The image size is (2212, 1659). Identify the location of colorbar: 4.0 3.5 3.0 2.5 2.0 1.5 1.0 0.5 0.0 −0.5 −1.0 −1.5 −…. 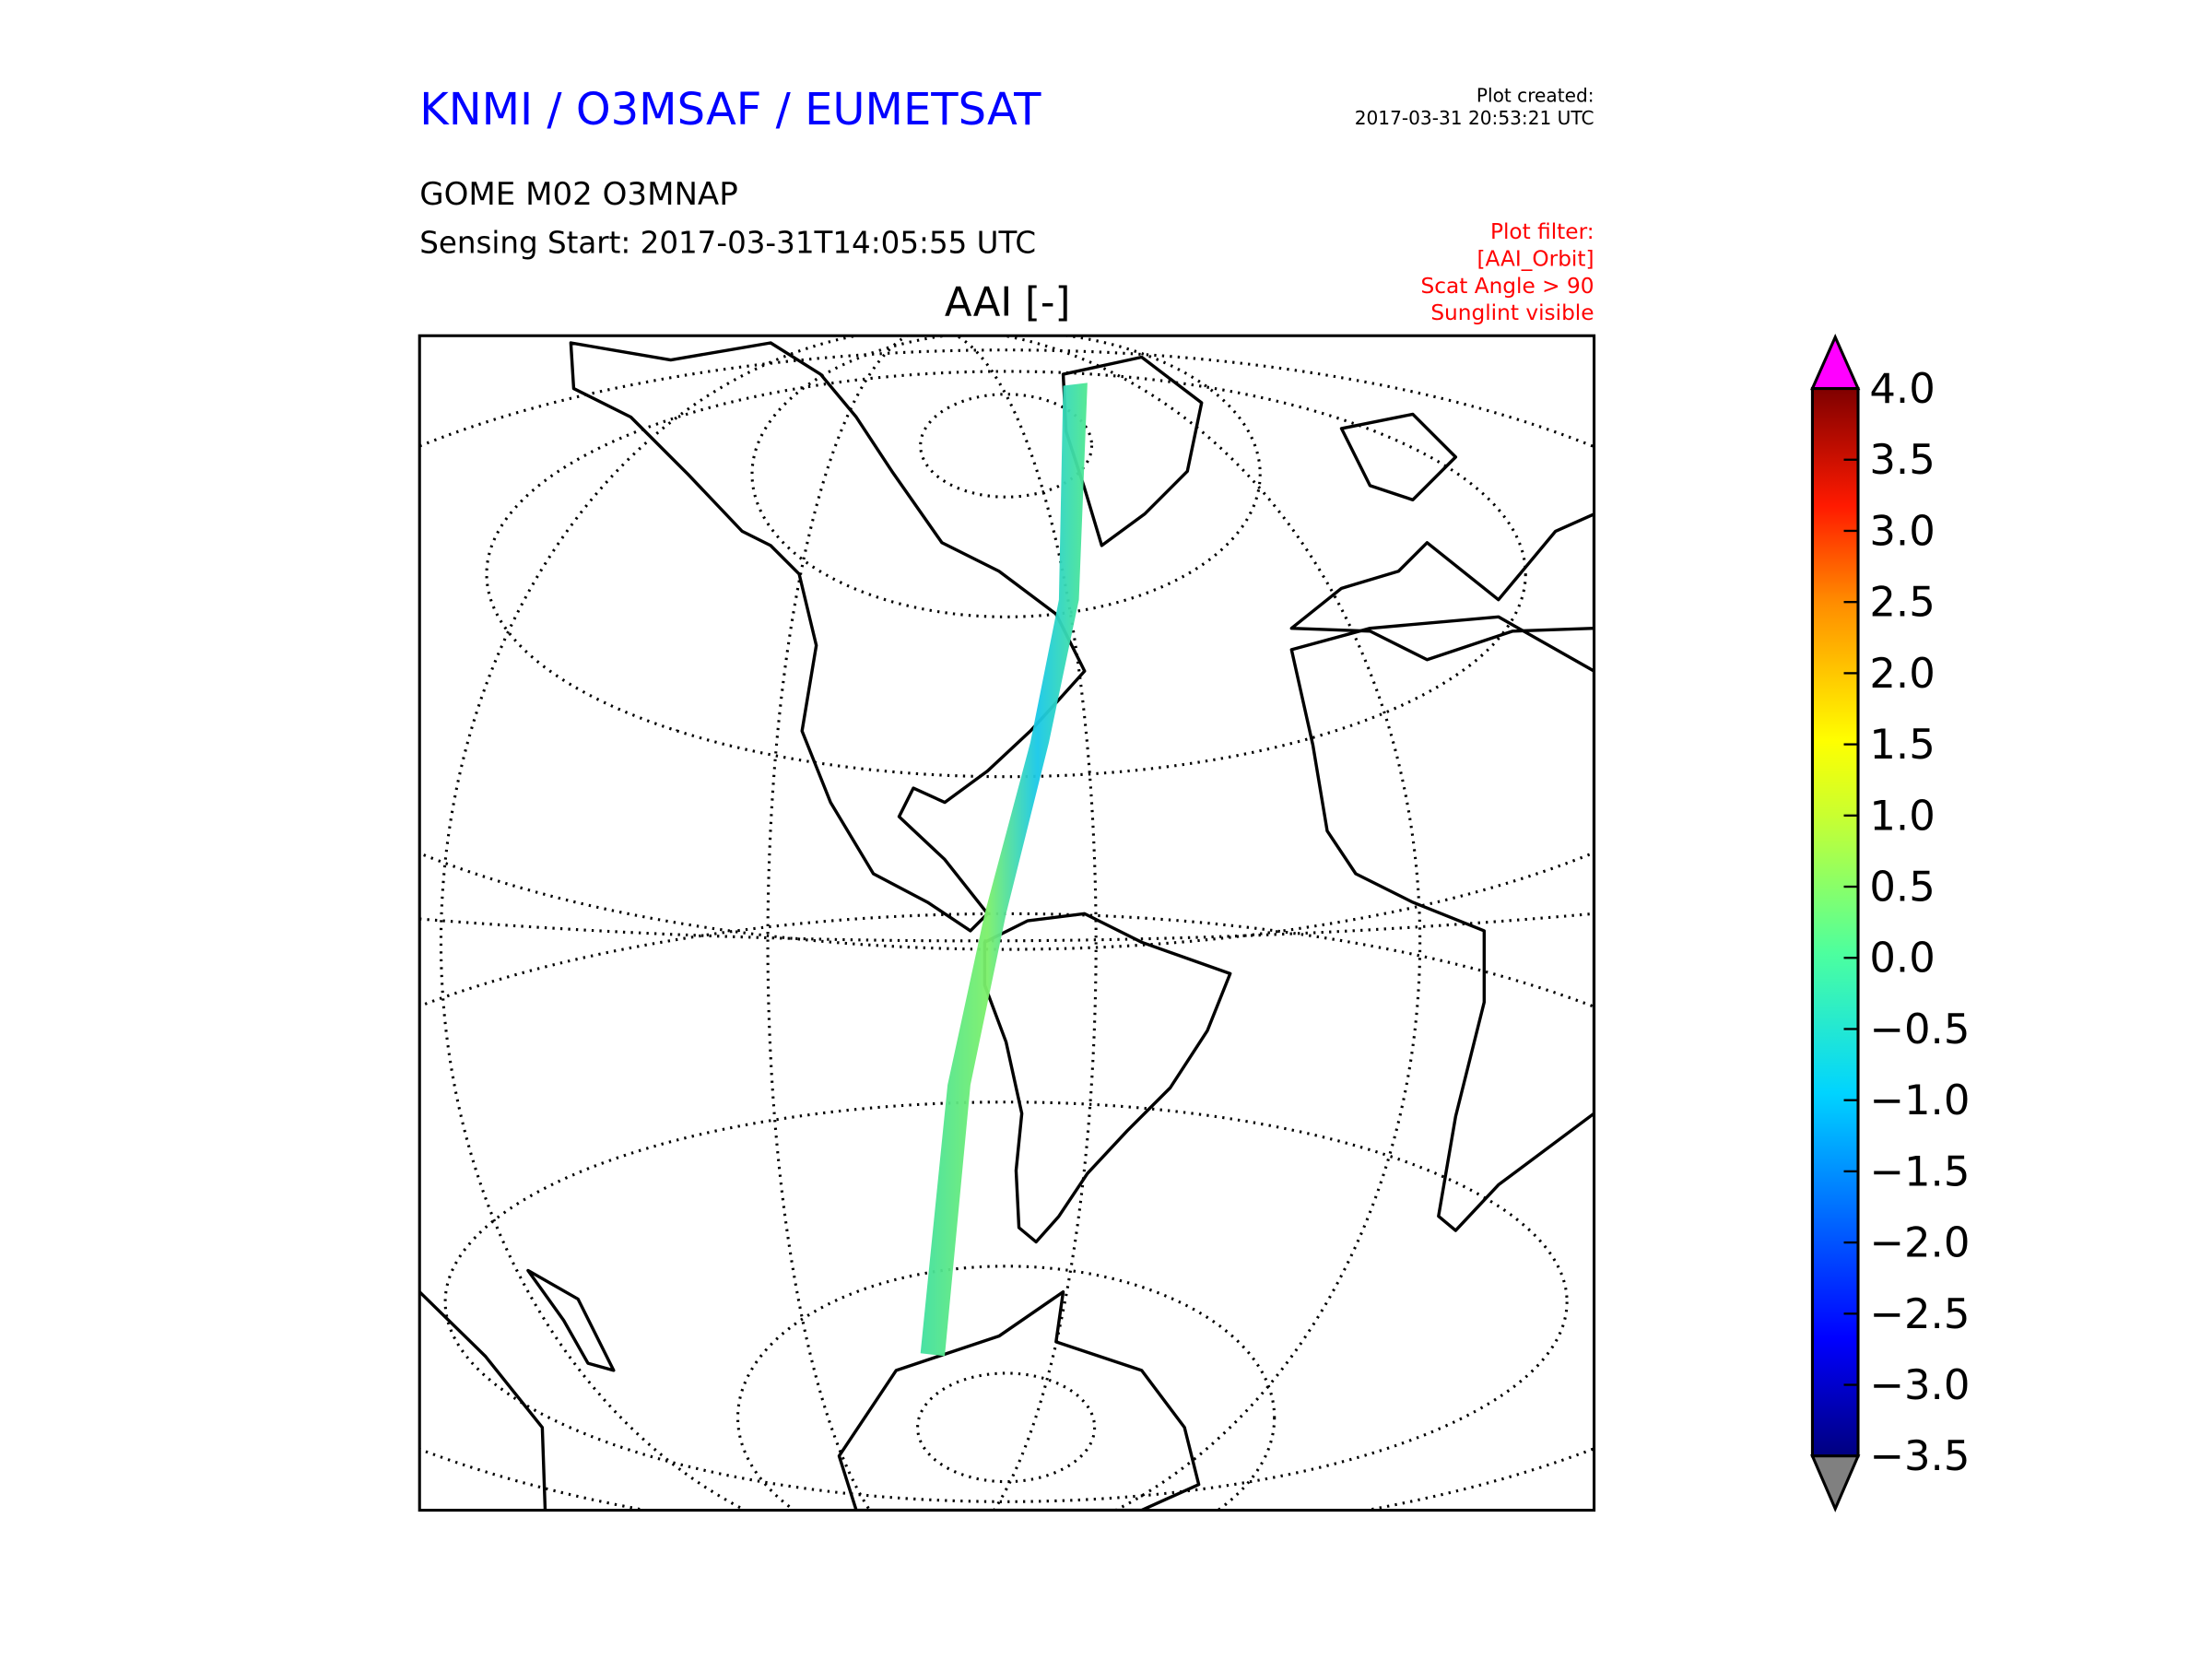
(1890, 922).